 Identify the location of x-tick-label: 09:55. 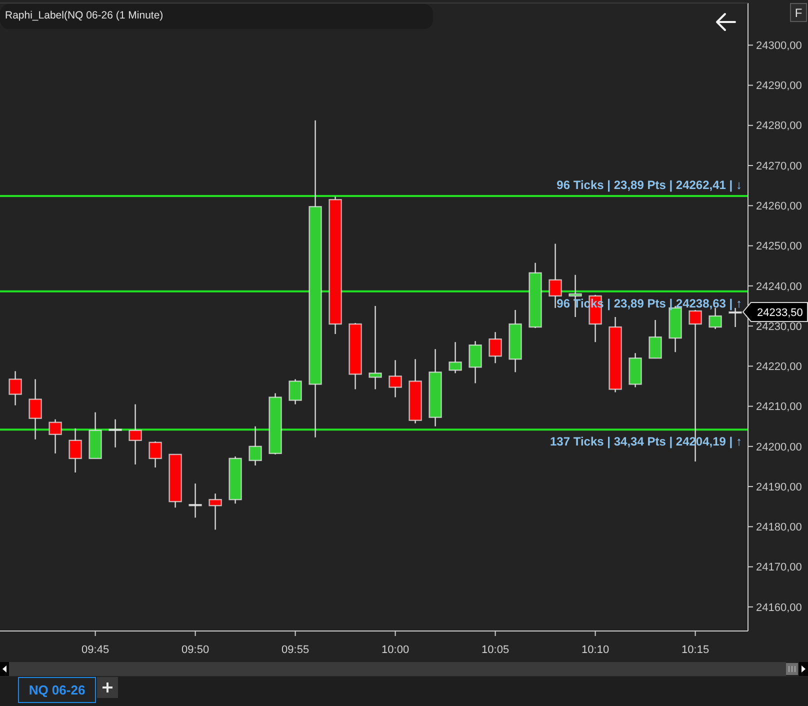
(296, 650).